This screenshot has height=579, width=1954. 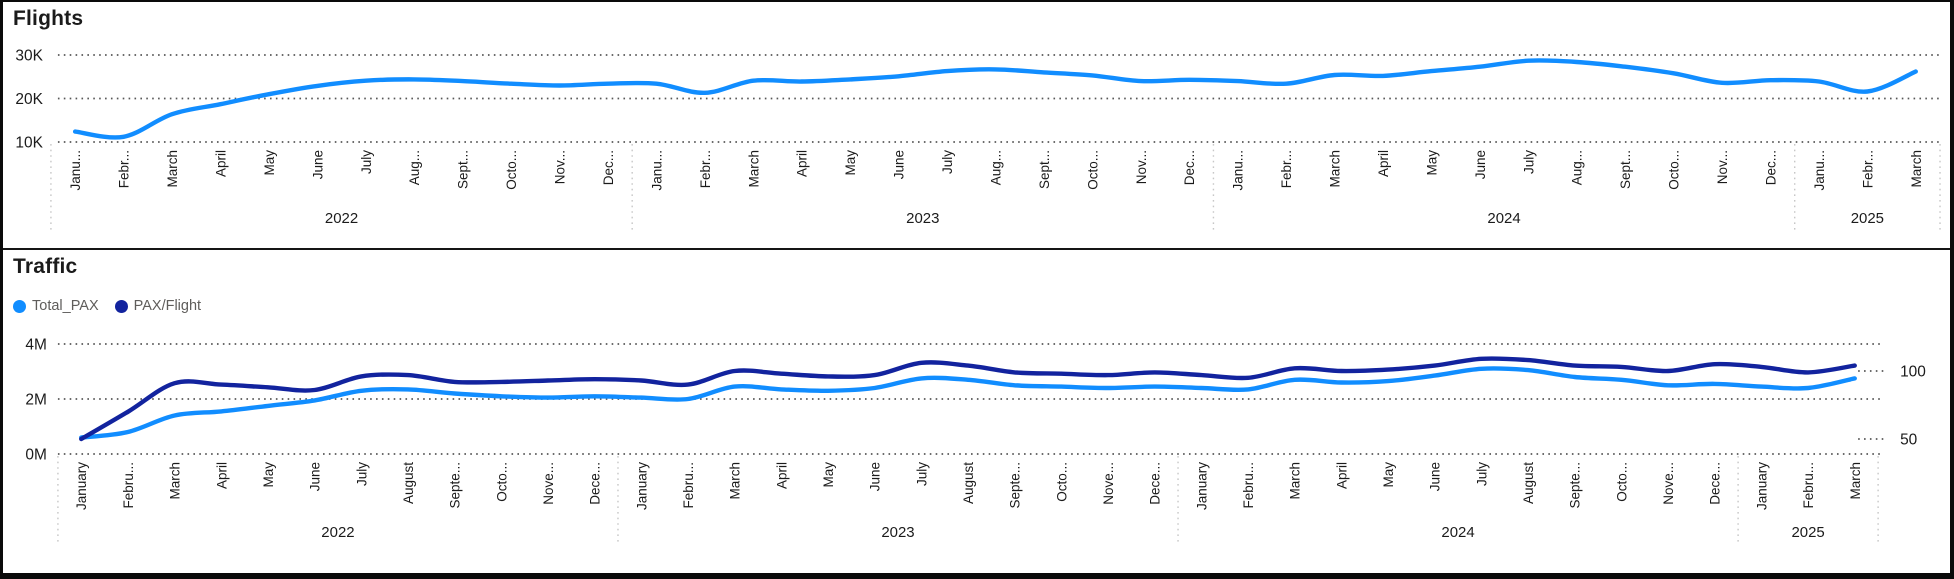 What do you see at coordinates (45, 266) in the screenshot?
I see `traffic-panel-title: Traffic` at bounding box center [45, 266].